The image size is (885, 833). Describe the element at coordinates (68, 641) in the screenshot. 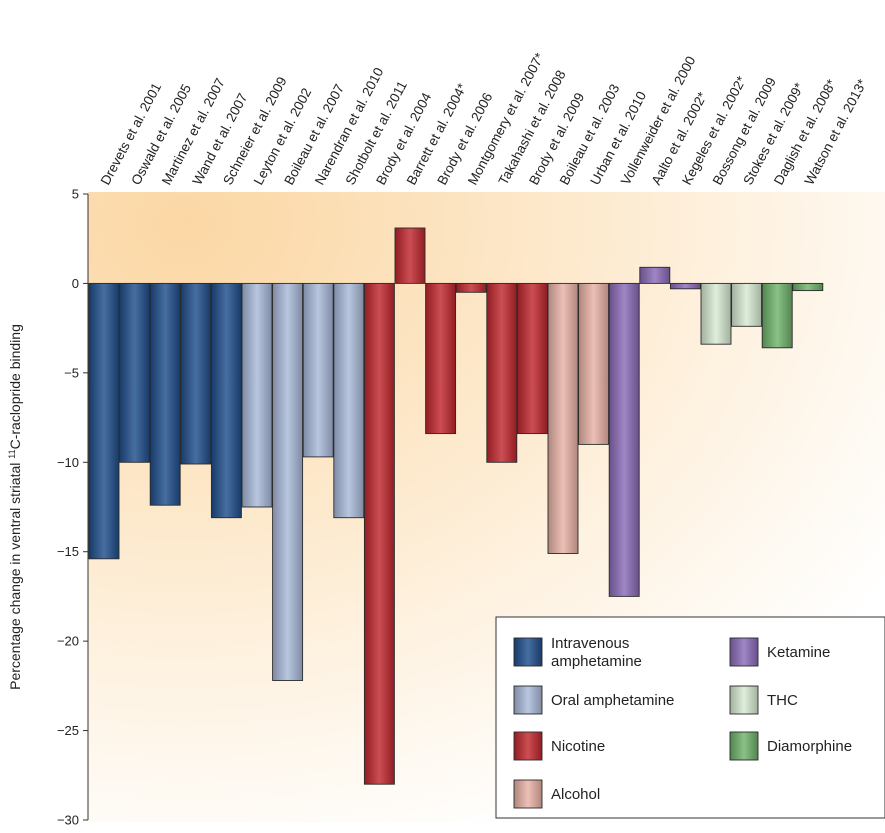

I see `y-tick-label: −20` at that location.